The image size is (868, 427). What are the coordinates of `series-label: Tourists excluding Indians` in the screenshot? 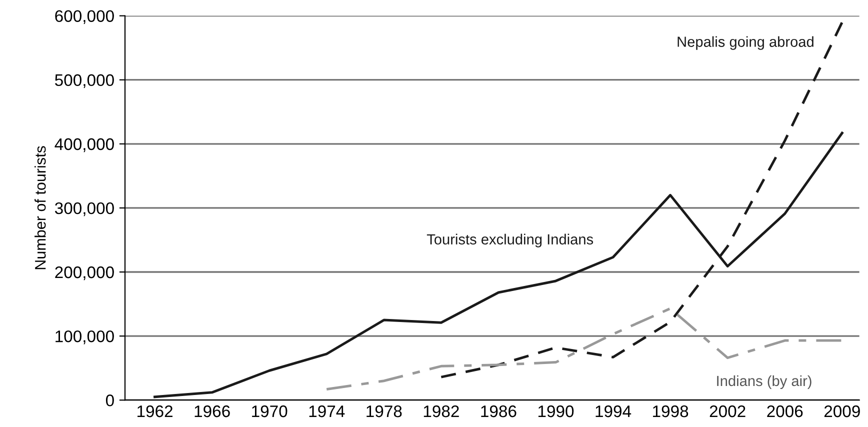 It's located at (510, 241).